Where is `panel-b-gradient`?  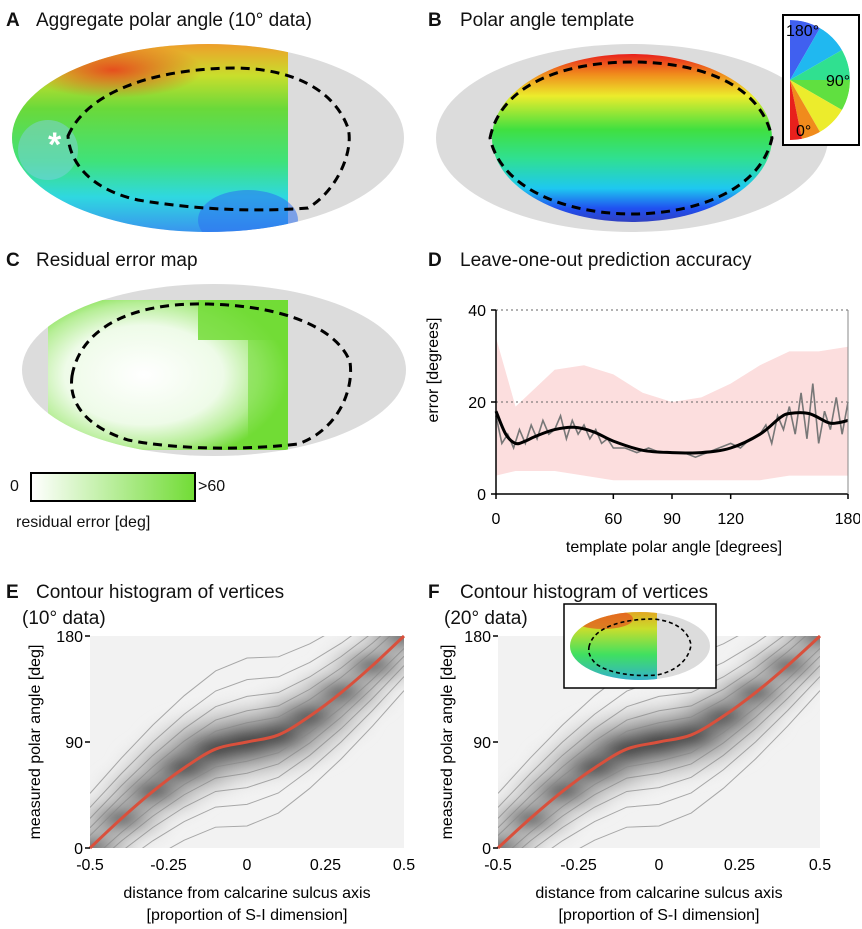 panel-b-gradient is located at coordinates (632, 138).